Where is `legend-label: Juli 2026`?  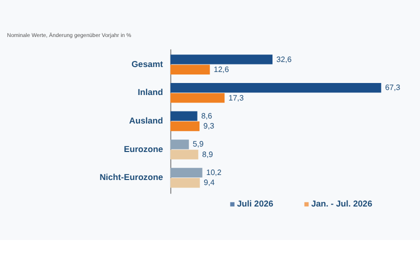 legend-label: Juli 2026 is located at coordinates (255, 203).